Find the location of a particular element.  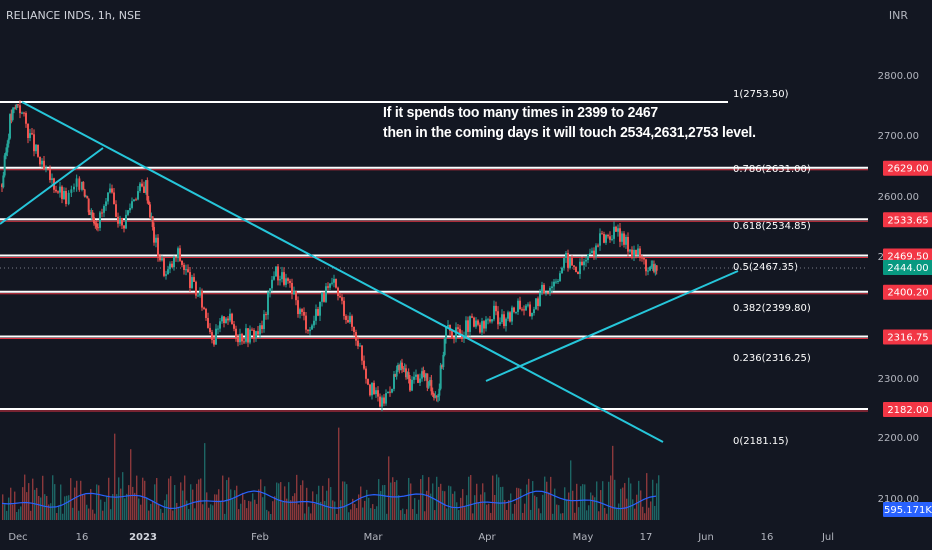

x-tick-label: Mar is located at coordinates (374, 537).